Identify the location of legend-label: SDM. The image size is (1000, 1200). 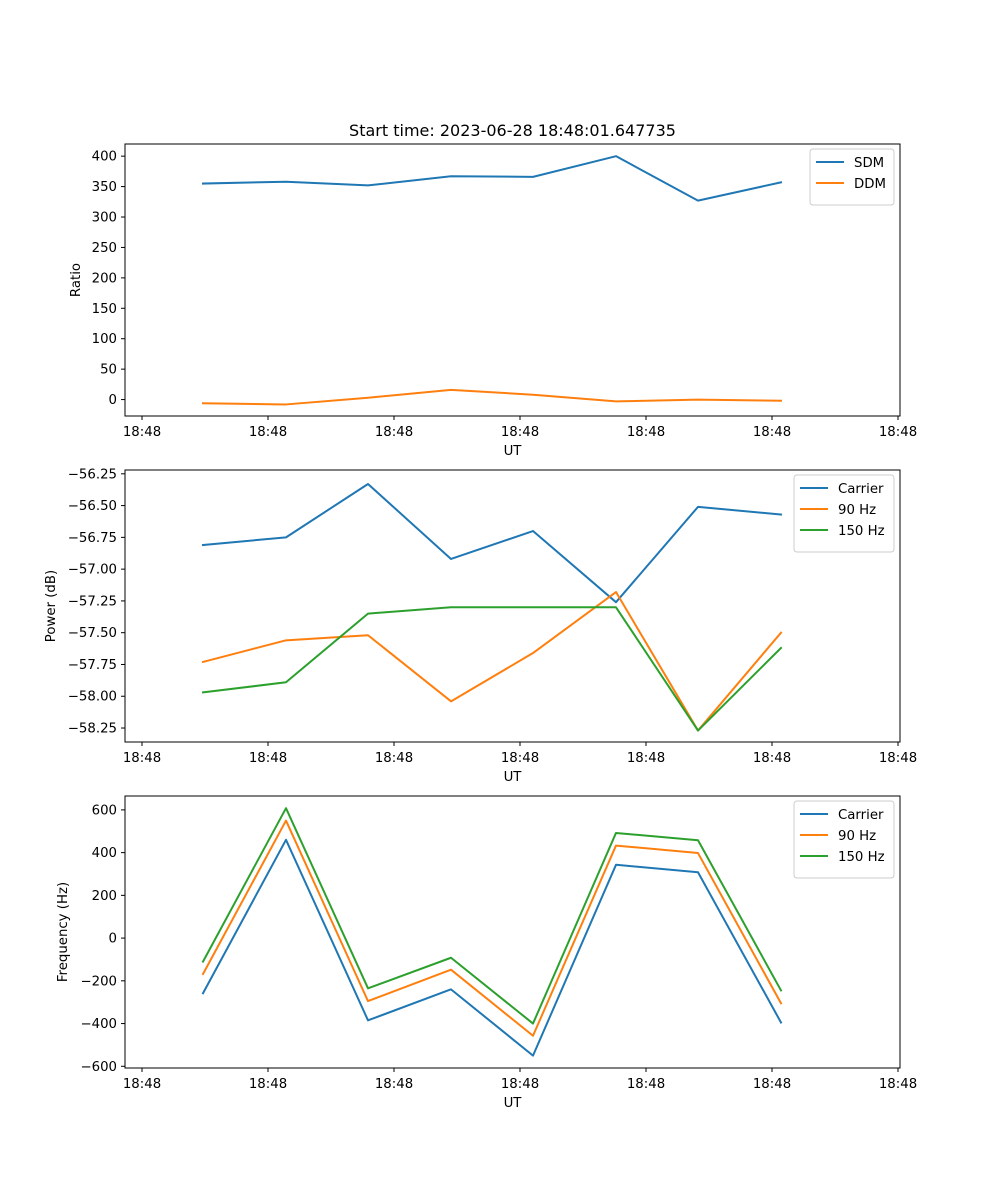
(869, 163).